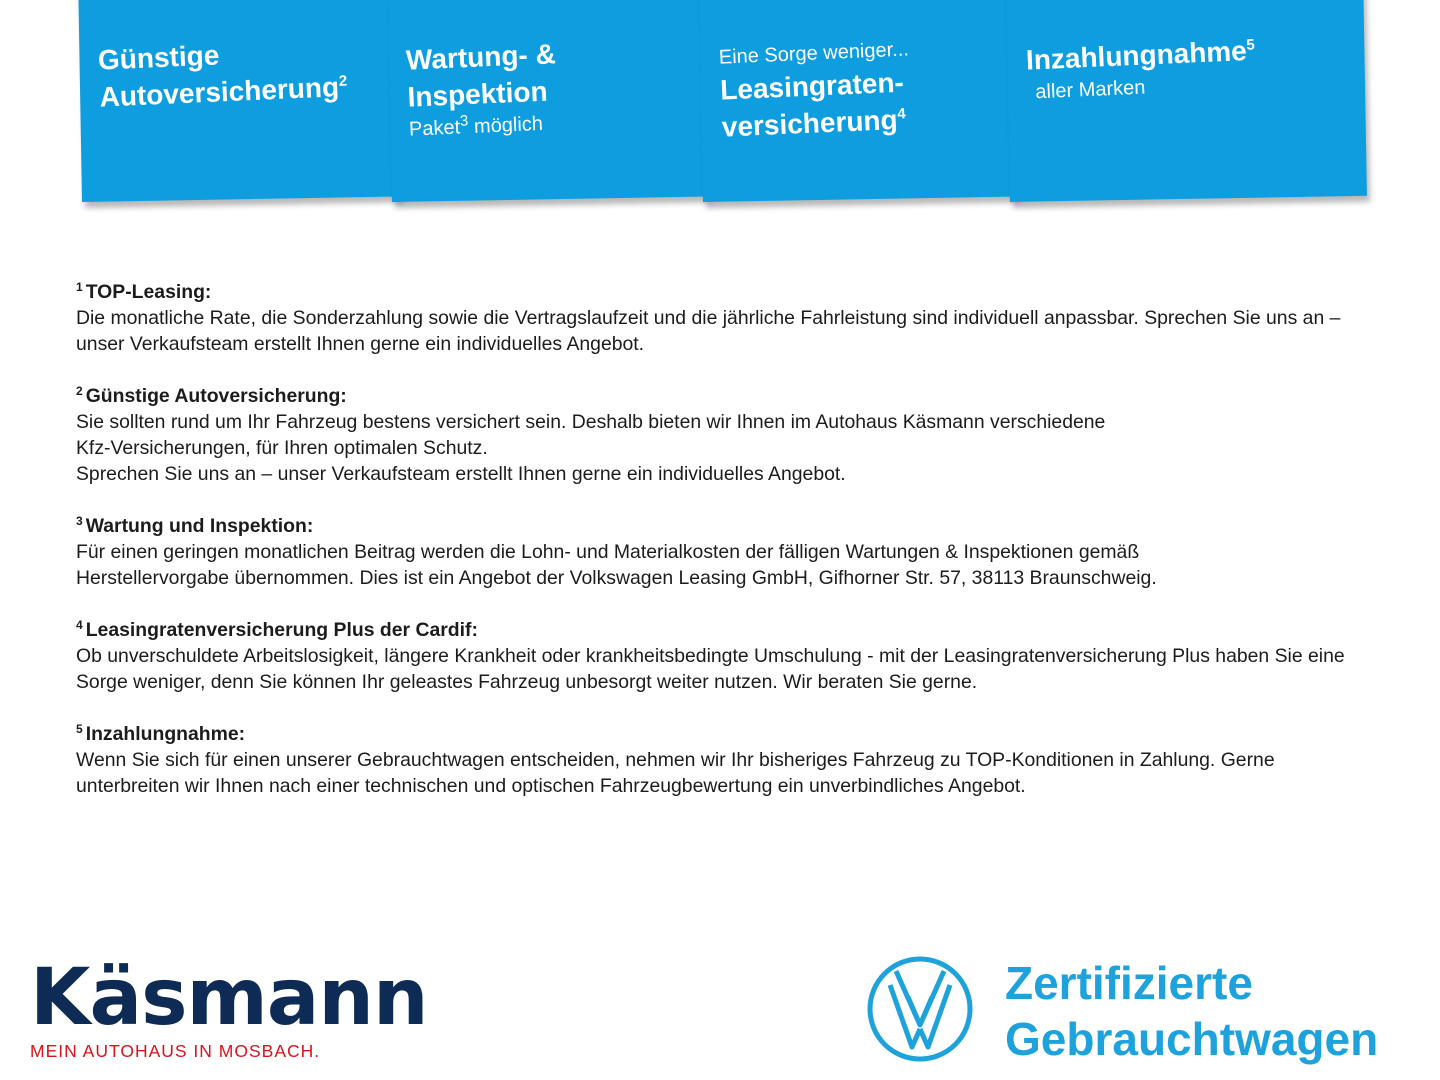  Describe the element at coordinates (1192, 1039) in the screenshot. I see `vw-text-line: Gebrauchtwagen` at that location.